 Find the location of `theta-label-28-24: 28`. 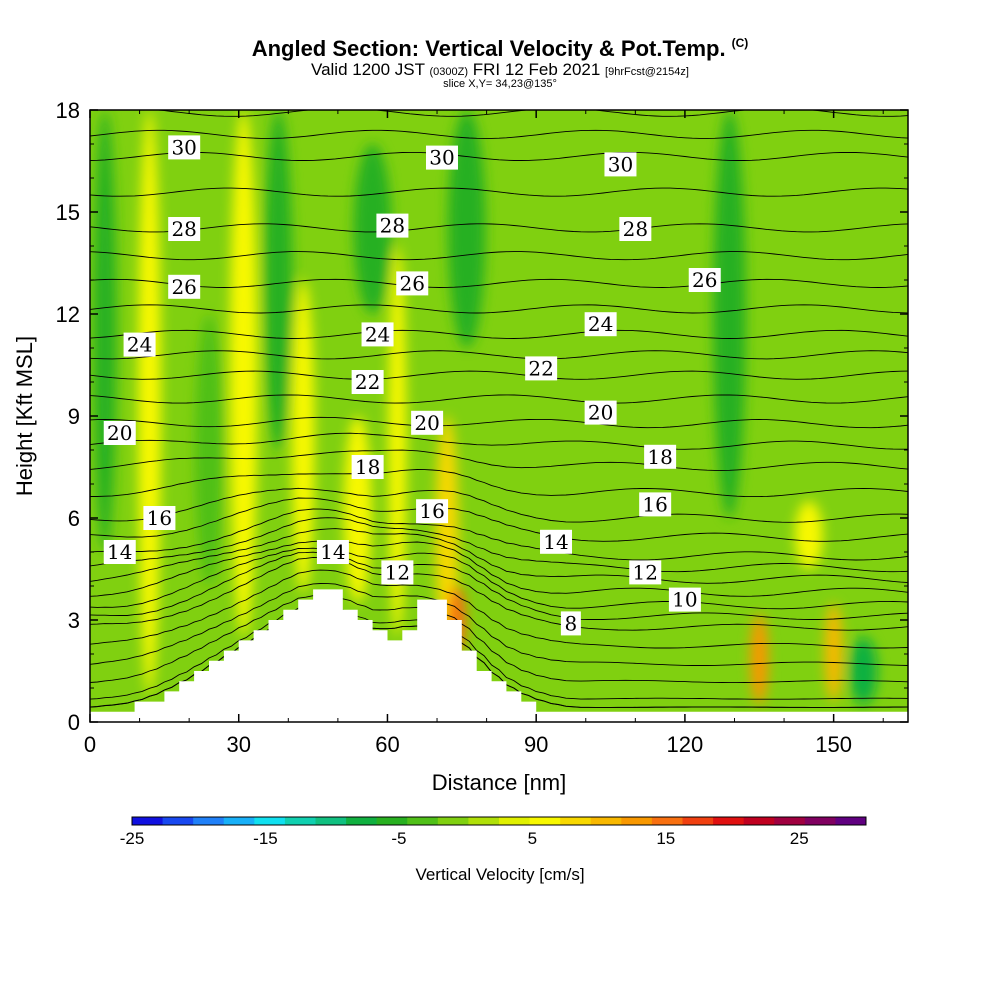

theta-label-28-24: 28 is located at coordinates (392, 225).